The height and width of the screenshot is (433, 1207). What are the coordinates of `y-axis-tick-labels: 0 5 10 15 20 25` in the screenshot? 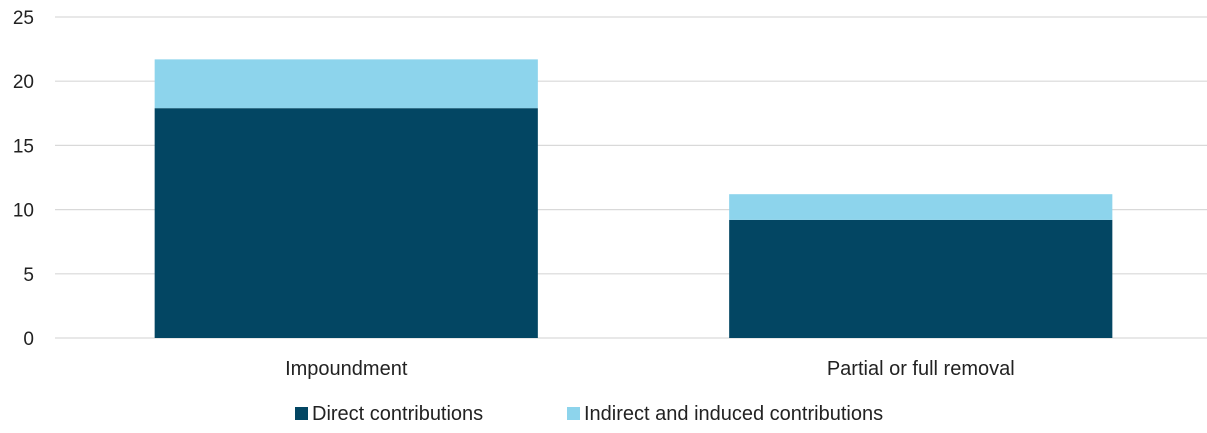 It's located at (23, 179).